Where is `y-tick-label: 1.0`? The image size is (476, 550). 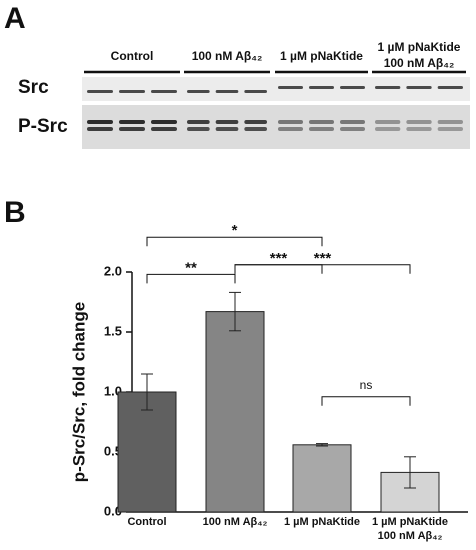 y-tick-label: 1.0 is located at coordinates (113, 390).